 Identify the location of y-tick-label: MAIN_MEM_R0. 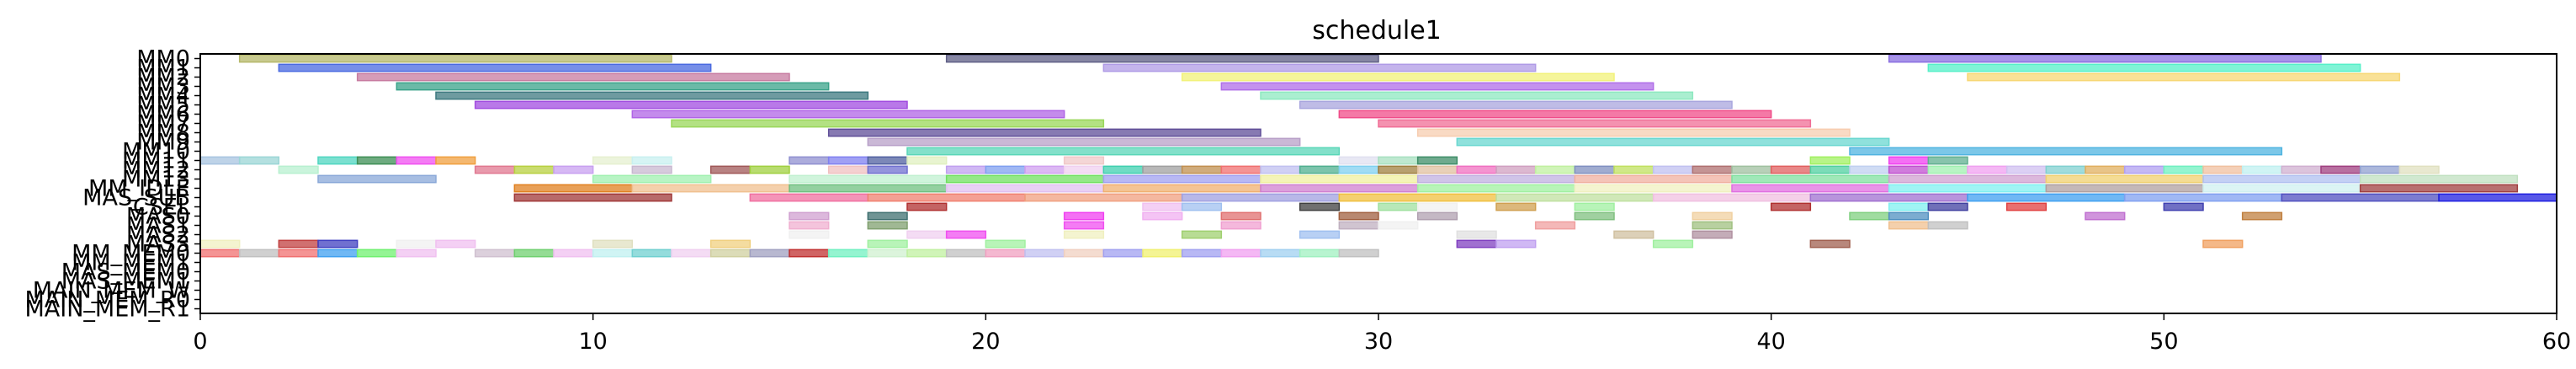
(107, 300).